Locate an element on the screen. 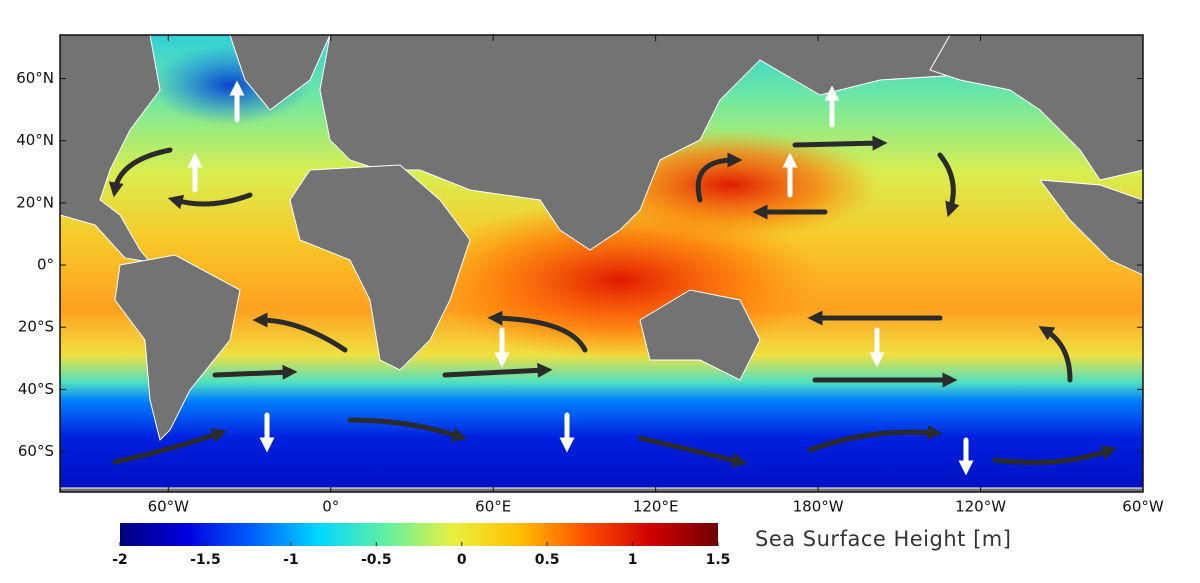 The height and width of the screenshot is (583, 1200). colorbar-tick-label: 1 is located at coordinates (633, 560).